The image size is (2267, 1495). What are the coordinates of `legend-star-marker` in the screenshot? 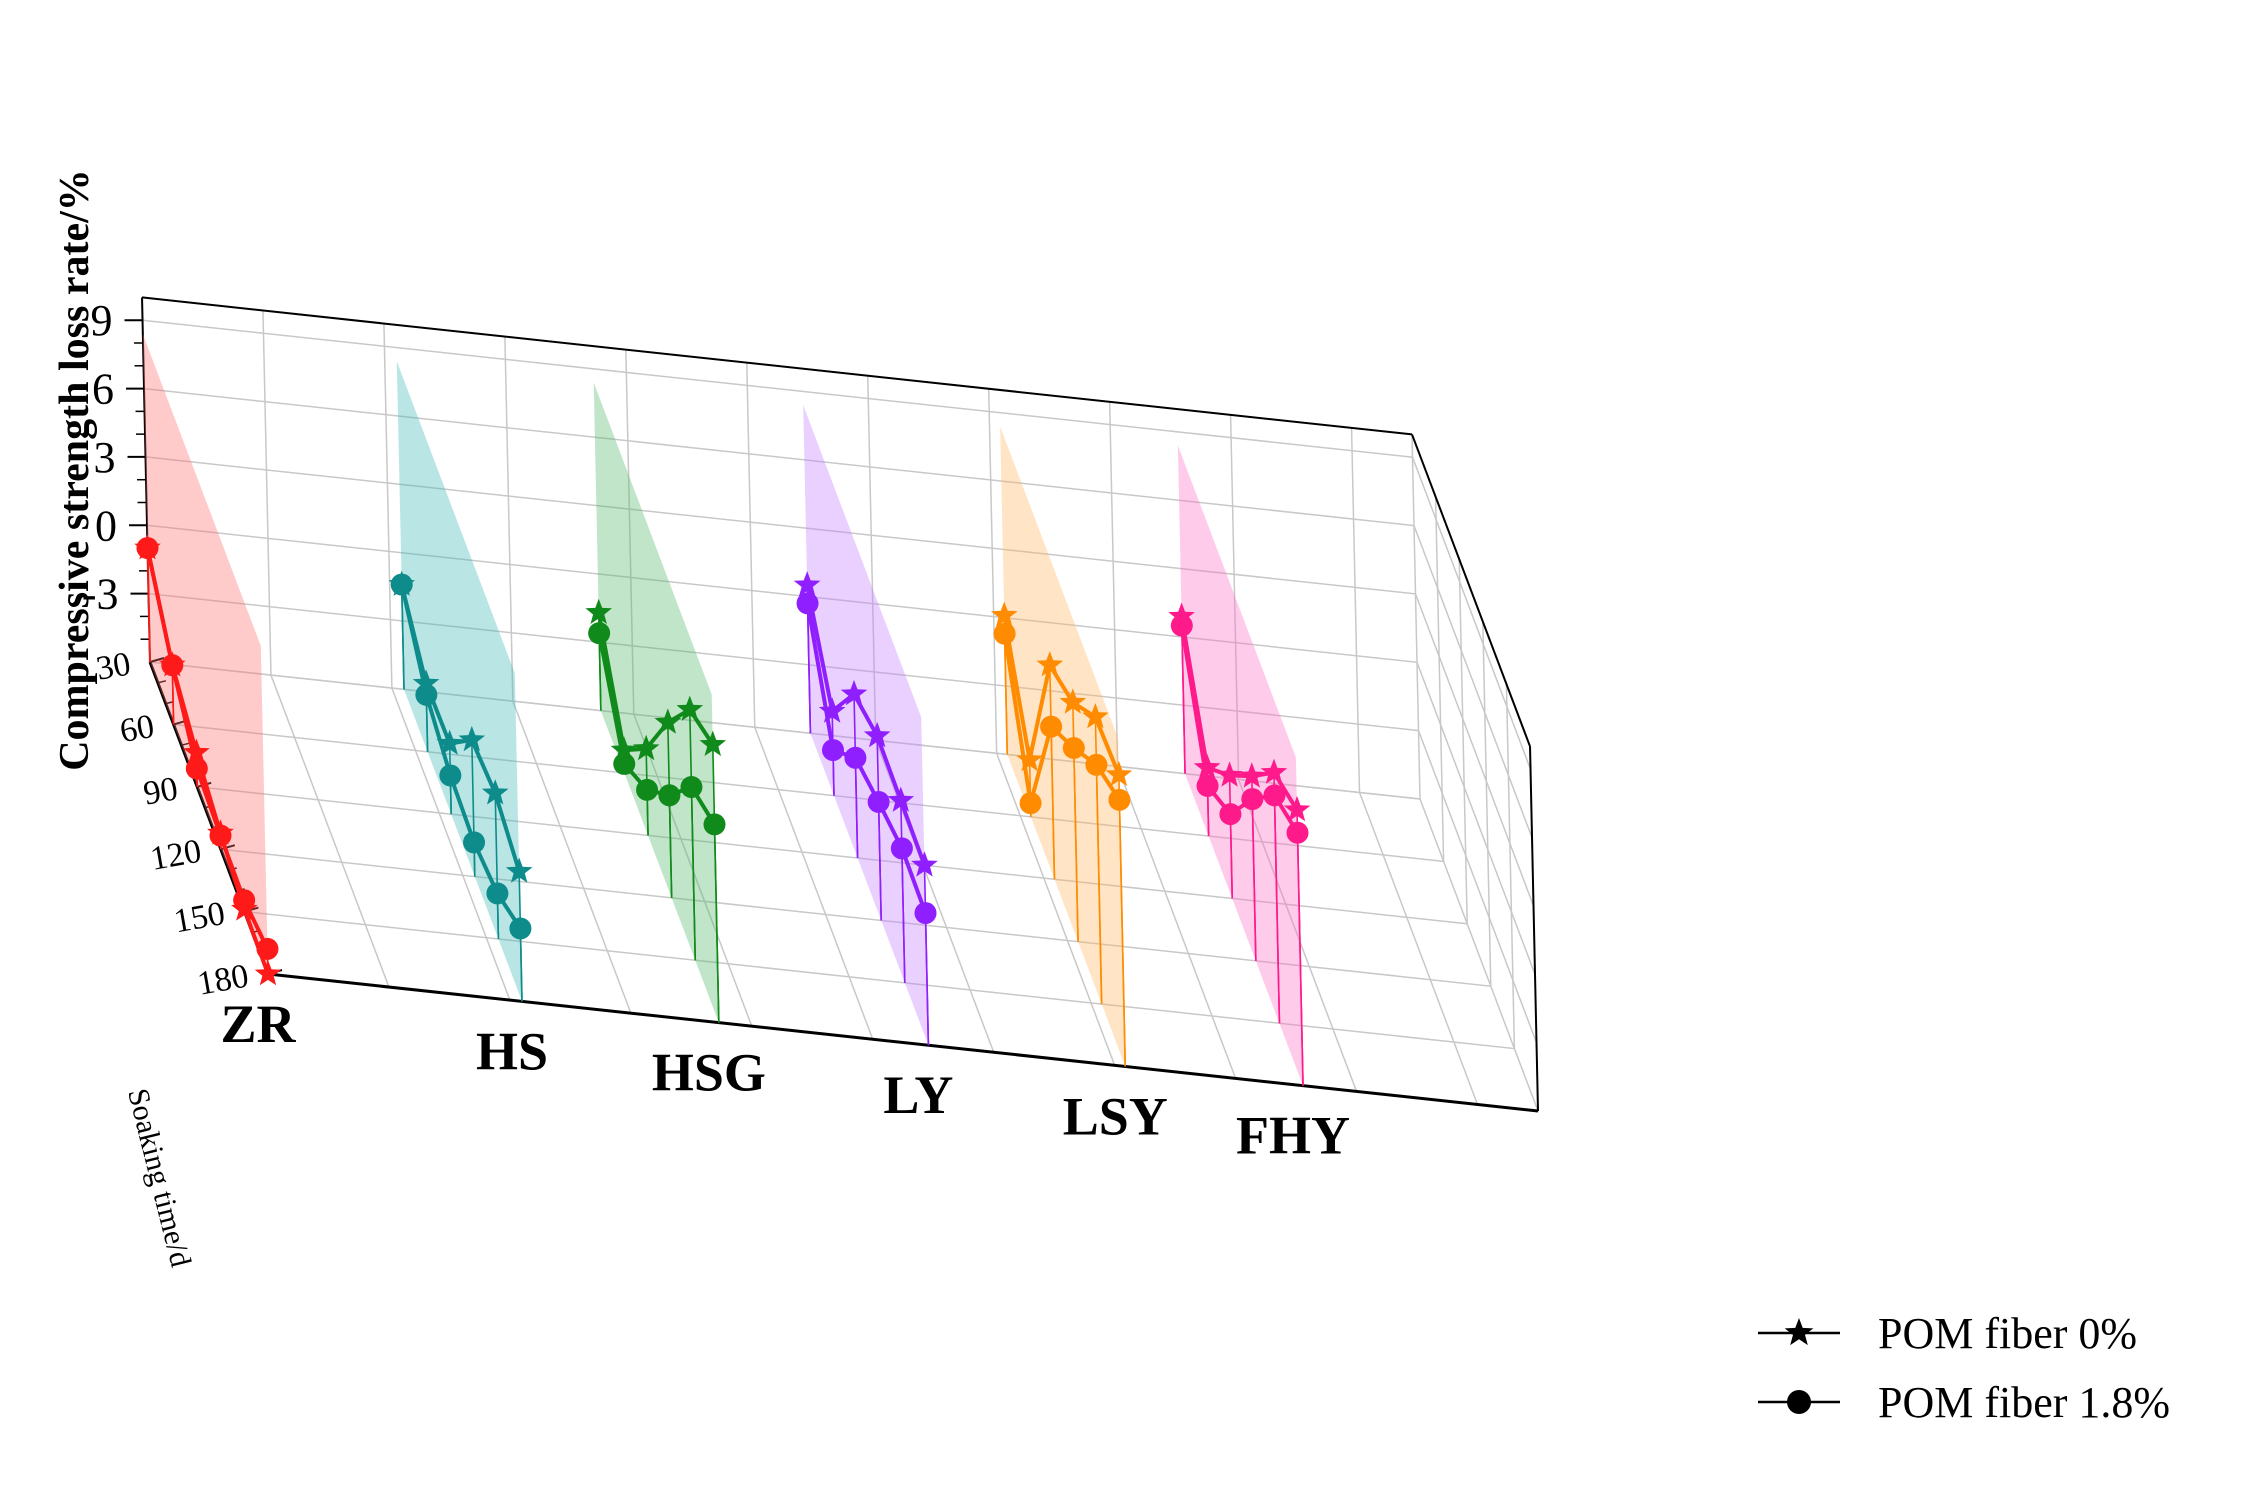 It's located at (1799, 1332).